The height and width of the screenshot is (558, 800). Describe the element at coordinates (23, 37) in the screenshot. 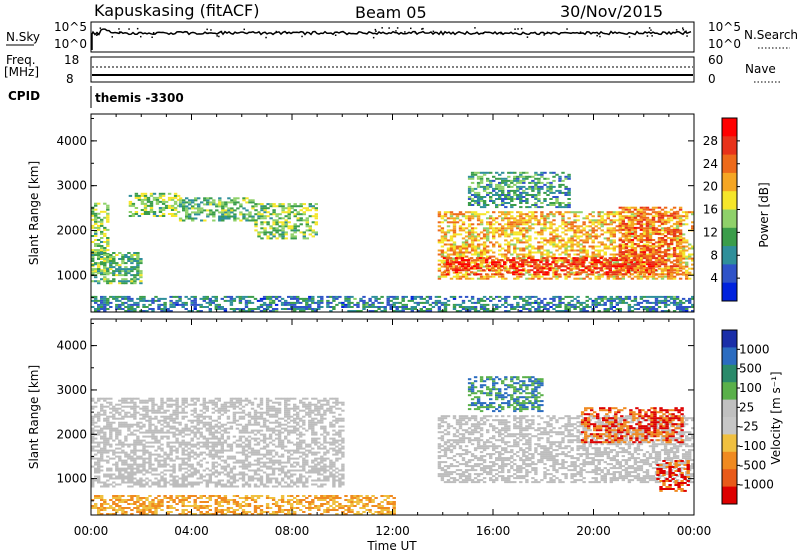

I see `nsky-label: N.Sky` at that location.